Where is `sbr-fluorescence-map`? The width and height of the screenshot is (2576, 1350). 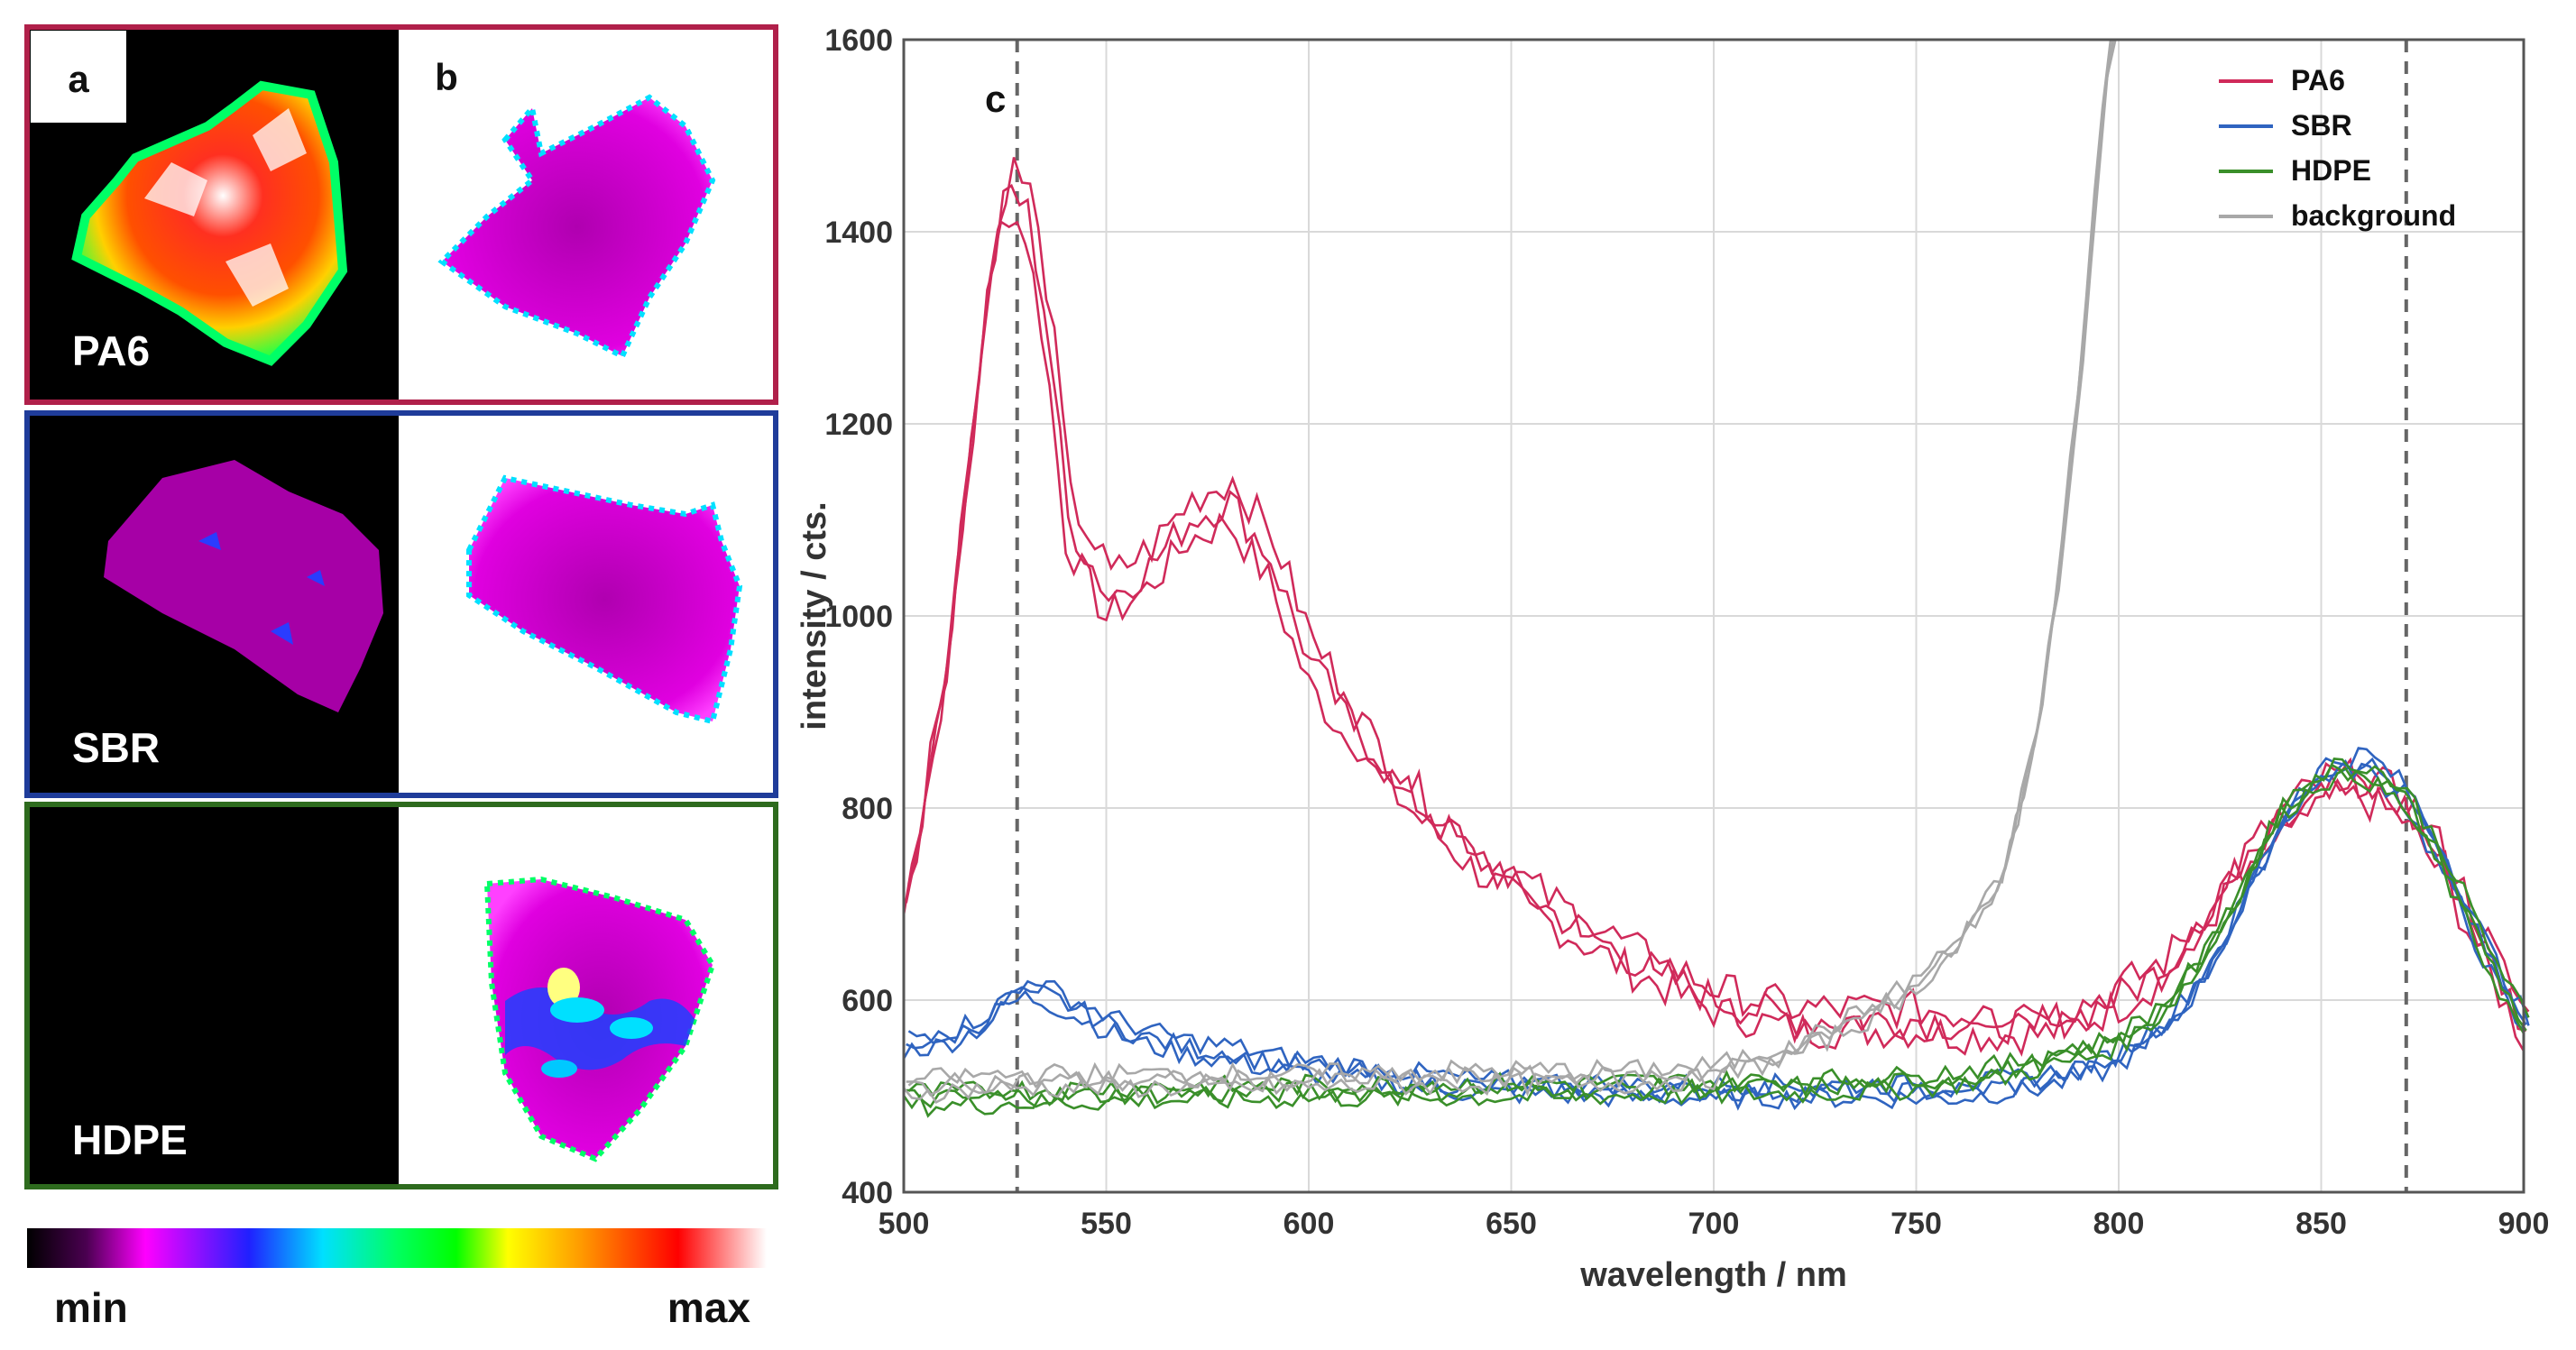
sbr-fluorescence-map is located at coordinates (243, 586).